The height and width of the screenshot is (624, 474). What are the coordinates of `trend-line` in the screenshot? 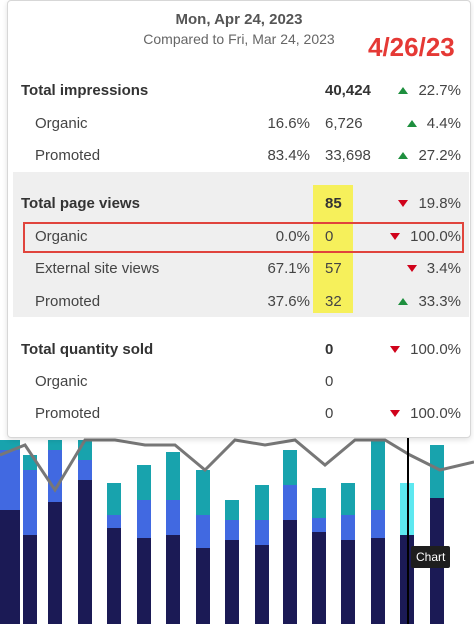 It's located at (237, 465).